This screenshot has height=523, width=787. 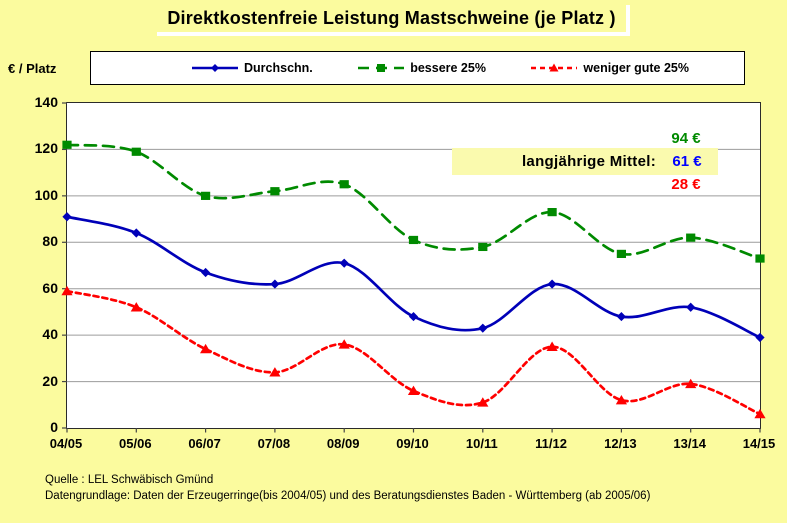 What do you see at coordinates (381, 68) in the screenshot?
I see `square-line-sample-icon` at bounding box center [381, 68].